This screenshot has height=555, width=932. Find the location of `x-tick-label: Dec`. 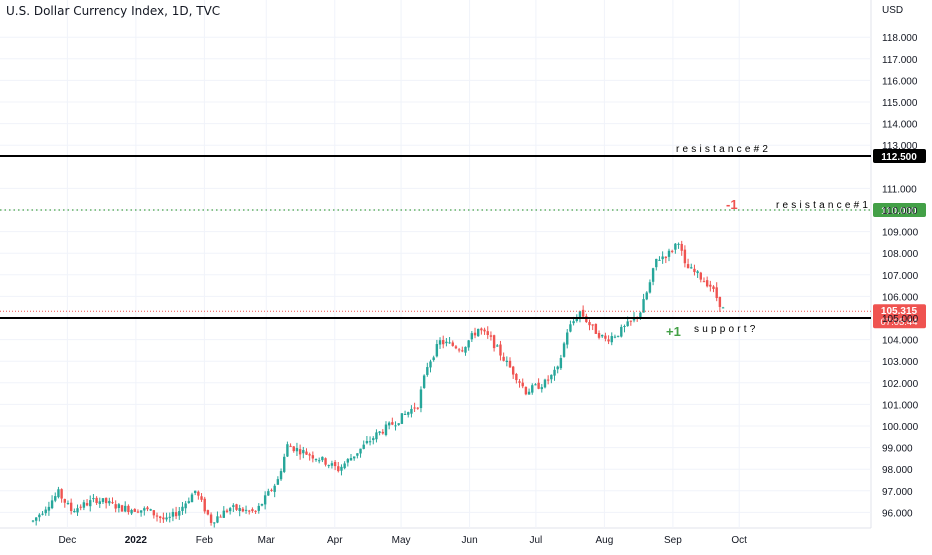

x-tick-label: Dec is located at coordinates (67, 540).